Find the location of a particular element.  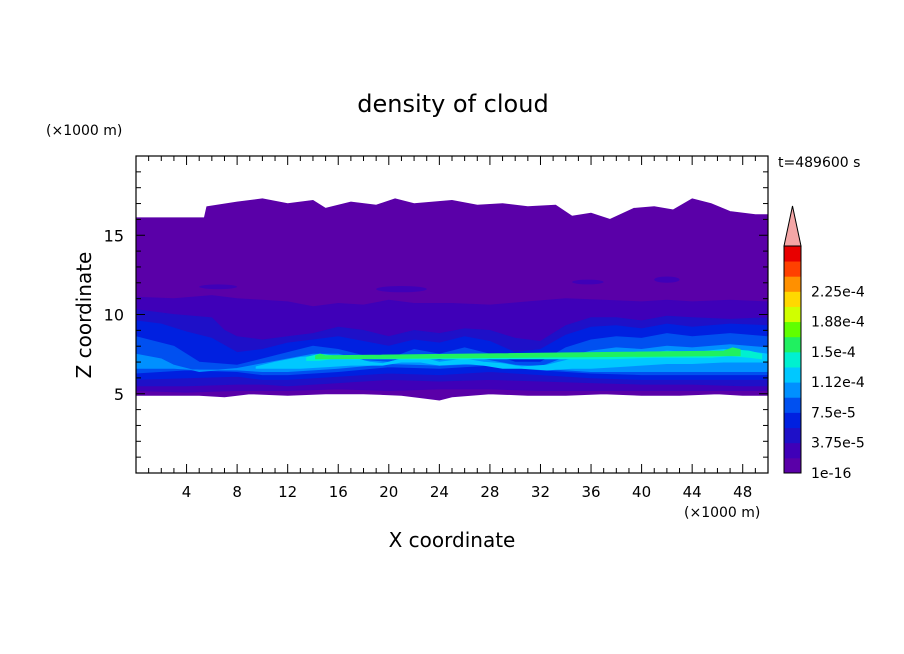

x-tick-label: 32 is located at coordinates (540, 492).